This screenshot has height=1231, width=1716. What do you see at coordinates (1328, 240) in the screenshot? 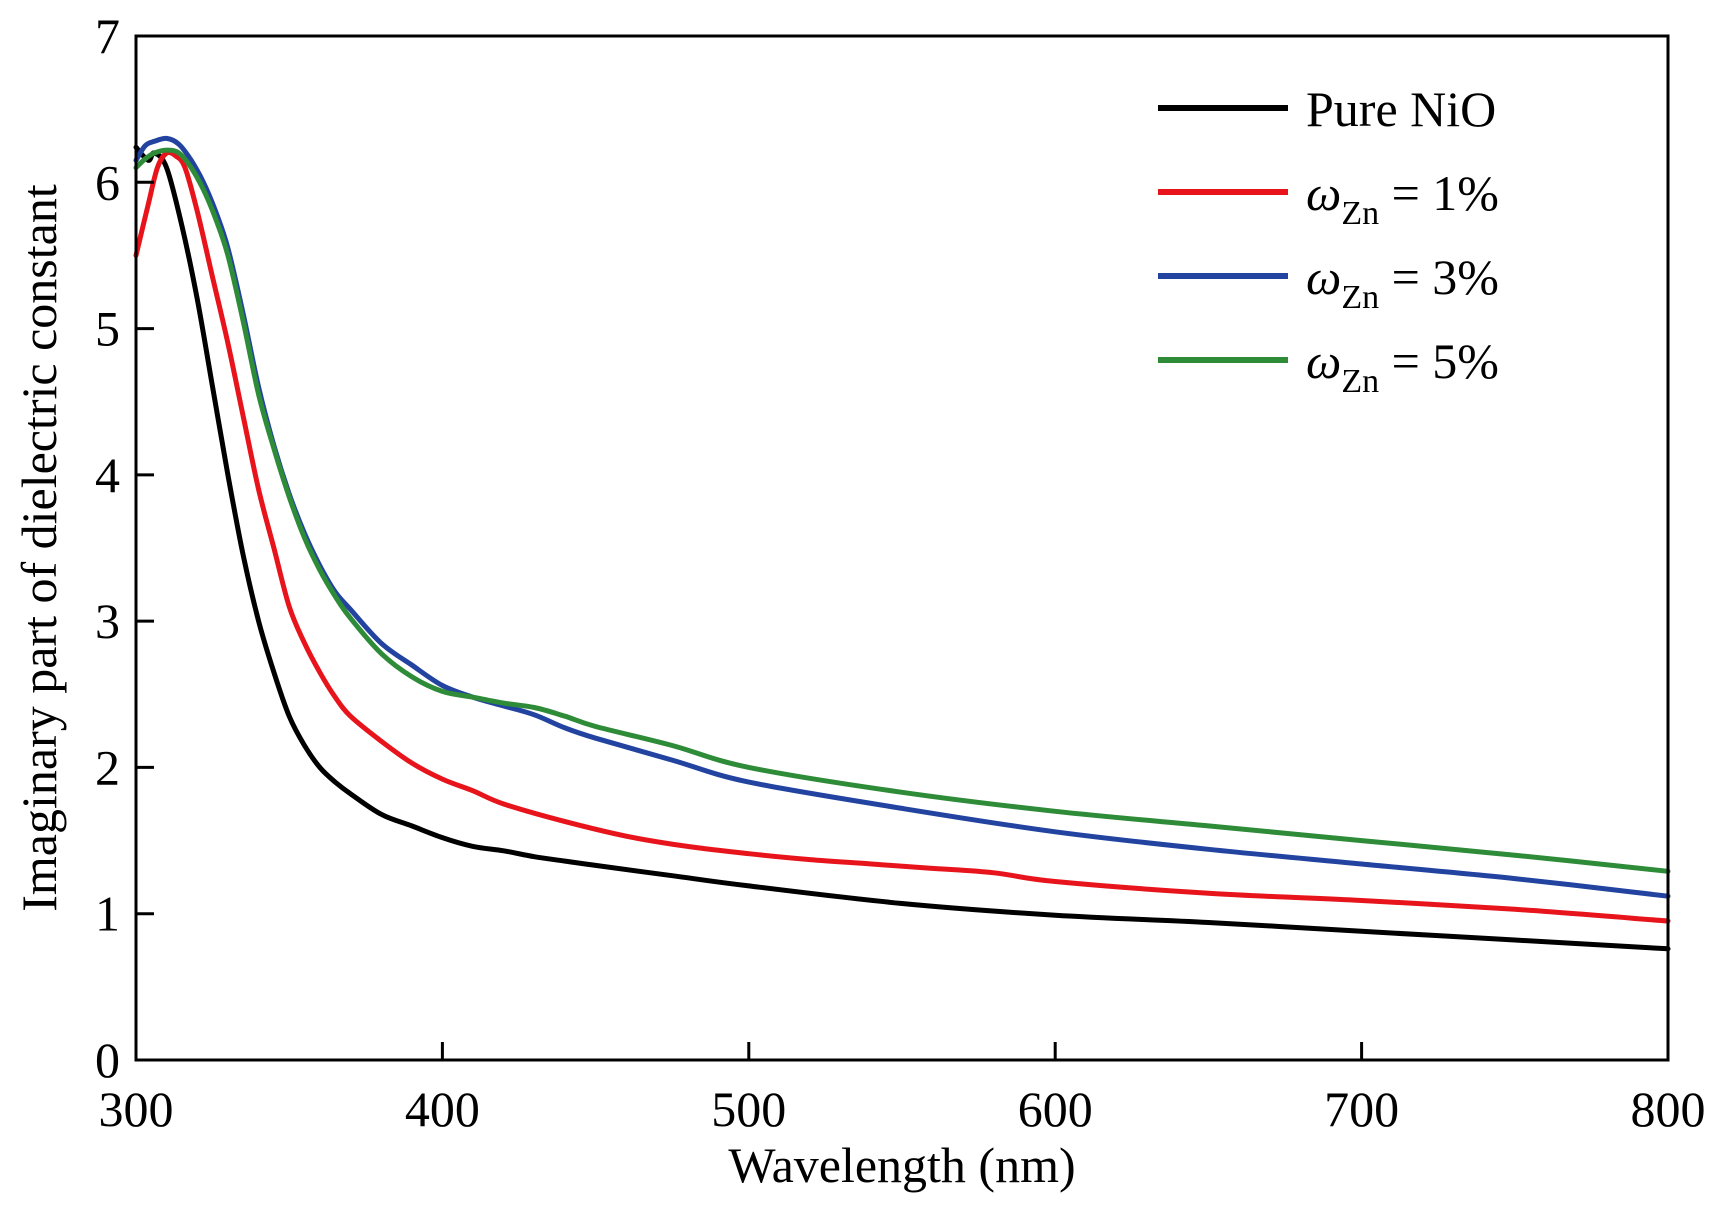
I see `legend: Pure NiO ωZn = 1% ωZn = 3% ωZn = 5%` at bounding box center [1328, 240].